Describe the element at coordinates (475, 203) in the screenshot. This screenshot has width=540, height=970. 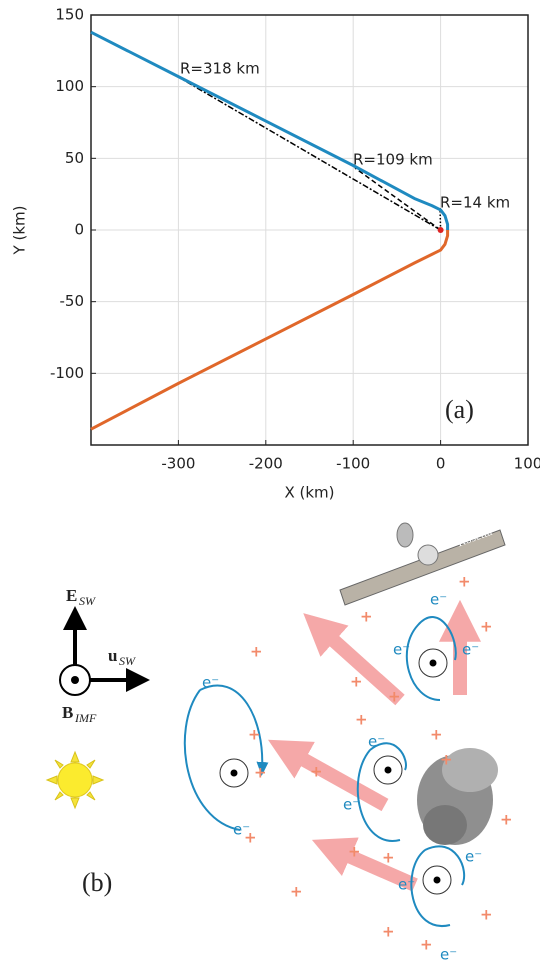
I see `annotation: R=14 km` at that location.